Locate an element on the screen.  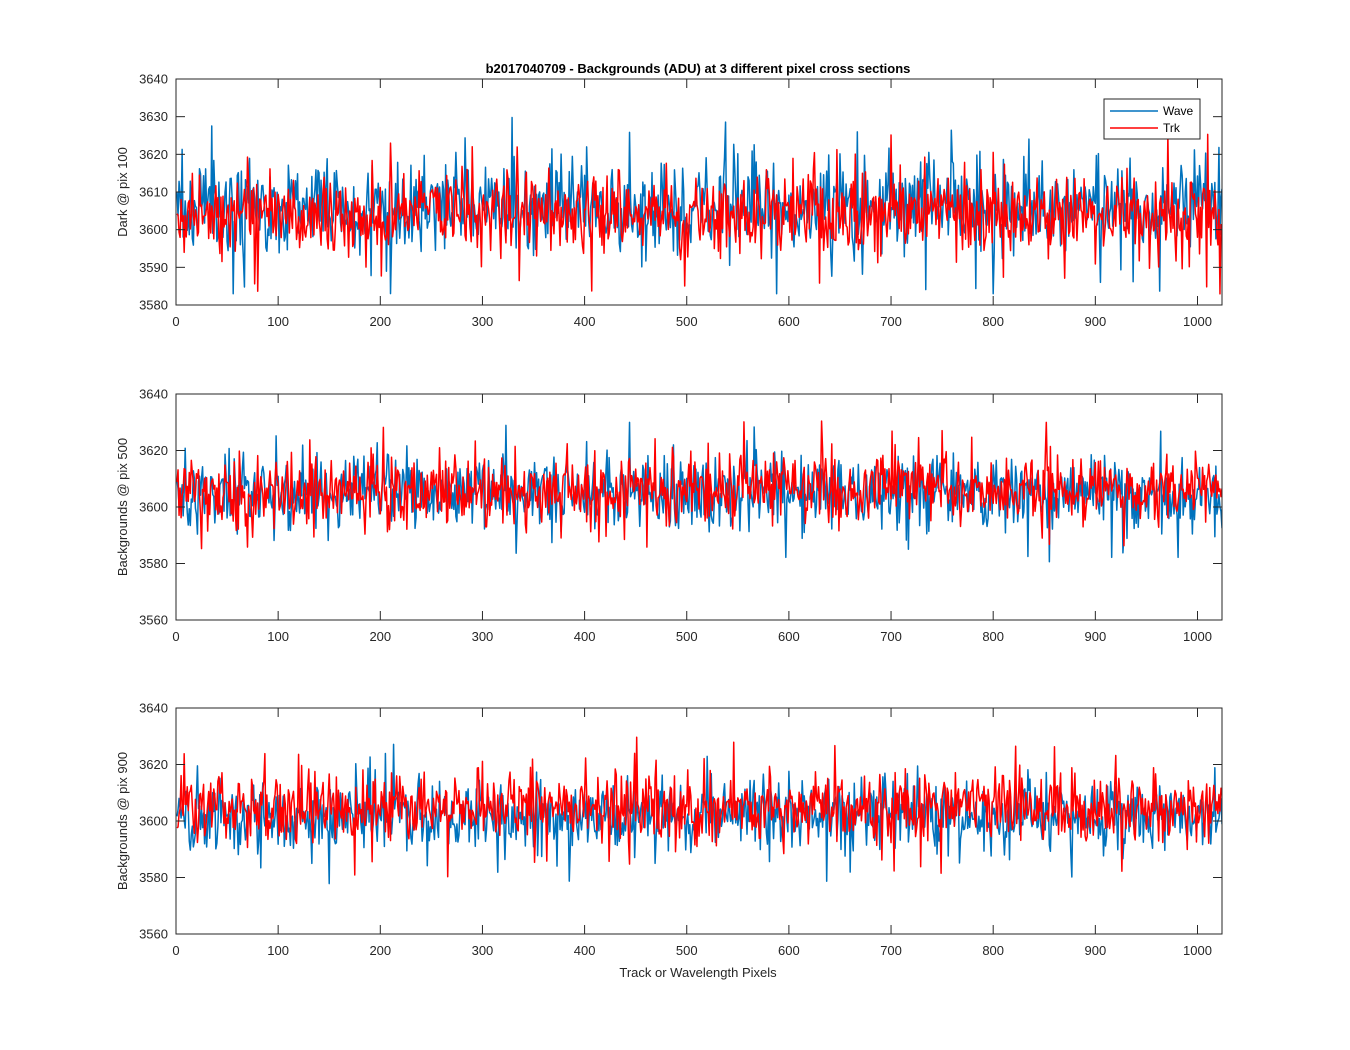
x-axis-label: Track or Wavelength Pixels is located at coordinates (698, 972).